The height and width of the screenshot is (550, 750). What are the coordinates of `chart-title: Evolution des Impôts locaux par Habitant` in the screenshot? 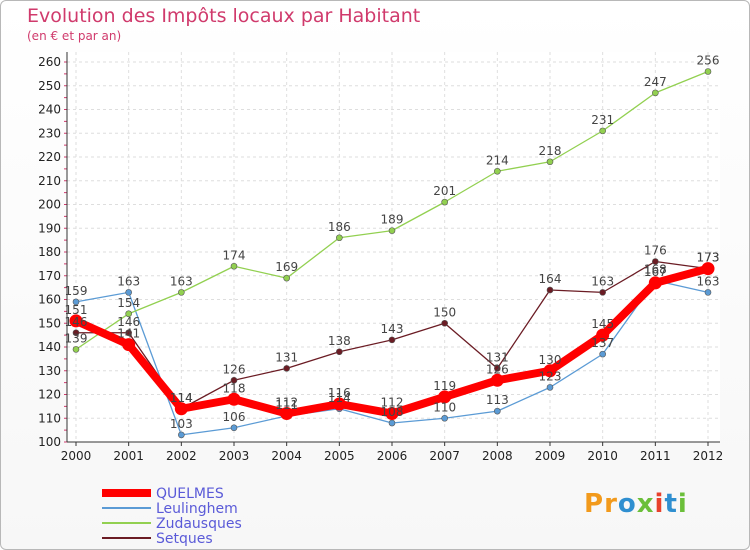 It's located at (224, 16).